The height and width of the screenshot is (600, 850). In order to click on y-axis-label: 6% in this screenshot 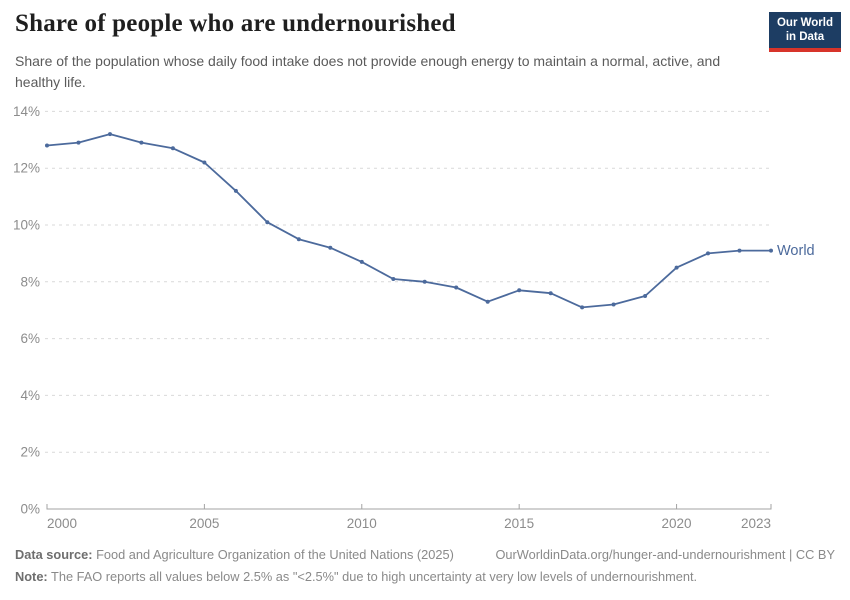, I will do `click(30, 338)`.